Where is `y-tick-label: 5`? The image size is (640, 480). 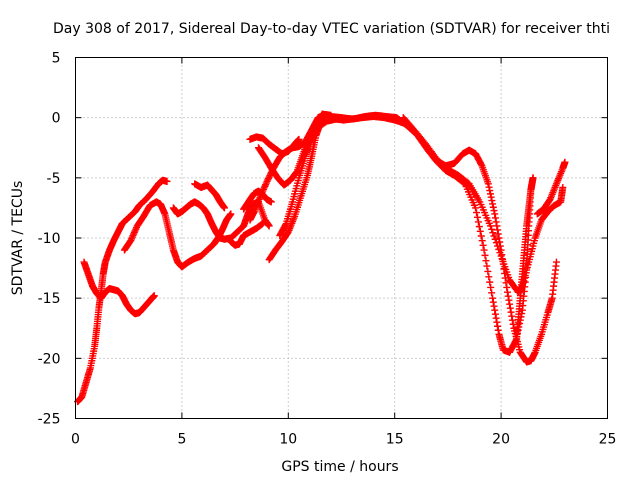 y-tick-label: 5 is located at coordinates (56, 59).